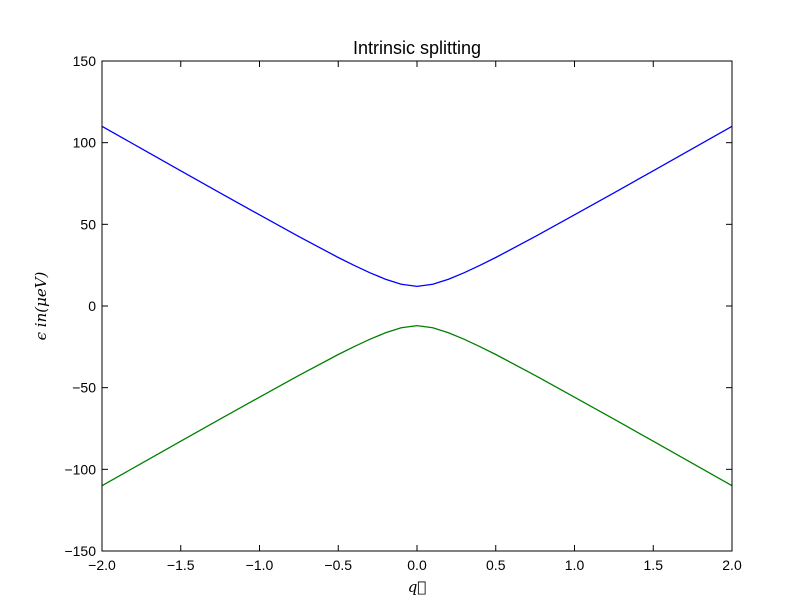 The image size is (812, 612). I want to click on x-tick-label: −0.5, so click(338, 565).